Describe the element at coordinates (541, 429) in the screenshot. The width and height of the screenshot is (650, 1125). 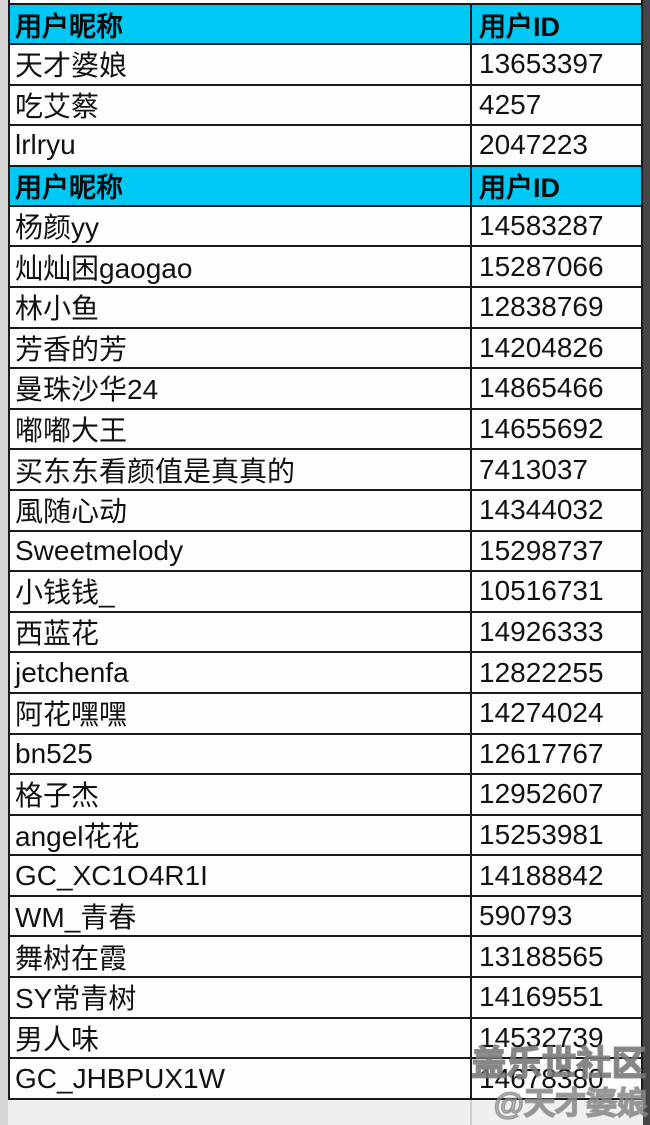
I see `user-id-cell: 14655692` at that location.